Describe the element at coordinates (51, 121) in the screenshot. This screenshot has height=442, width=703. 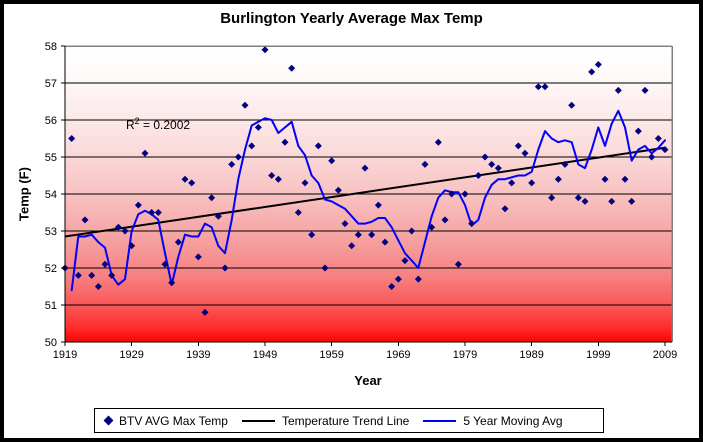
I see `y-tick-label: 56` at that location.